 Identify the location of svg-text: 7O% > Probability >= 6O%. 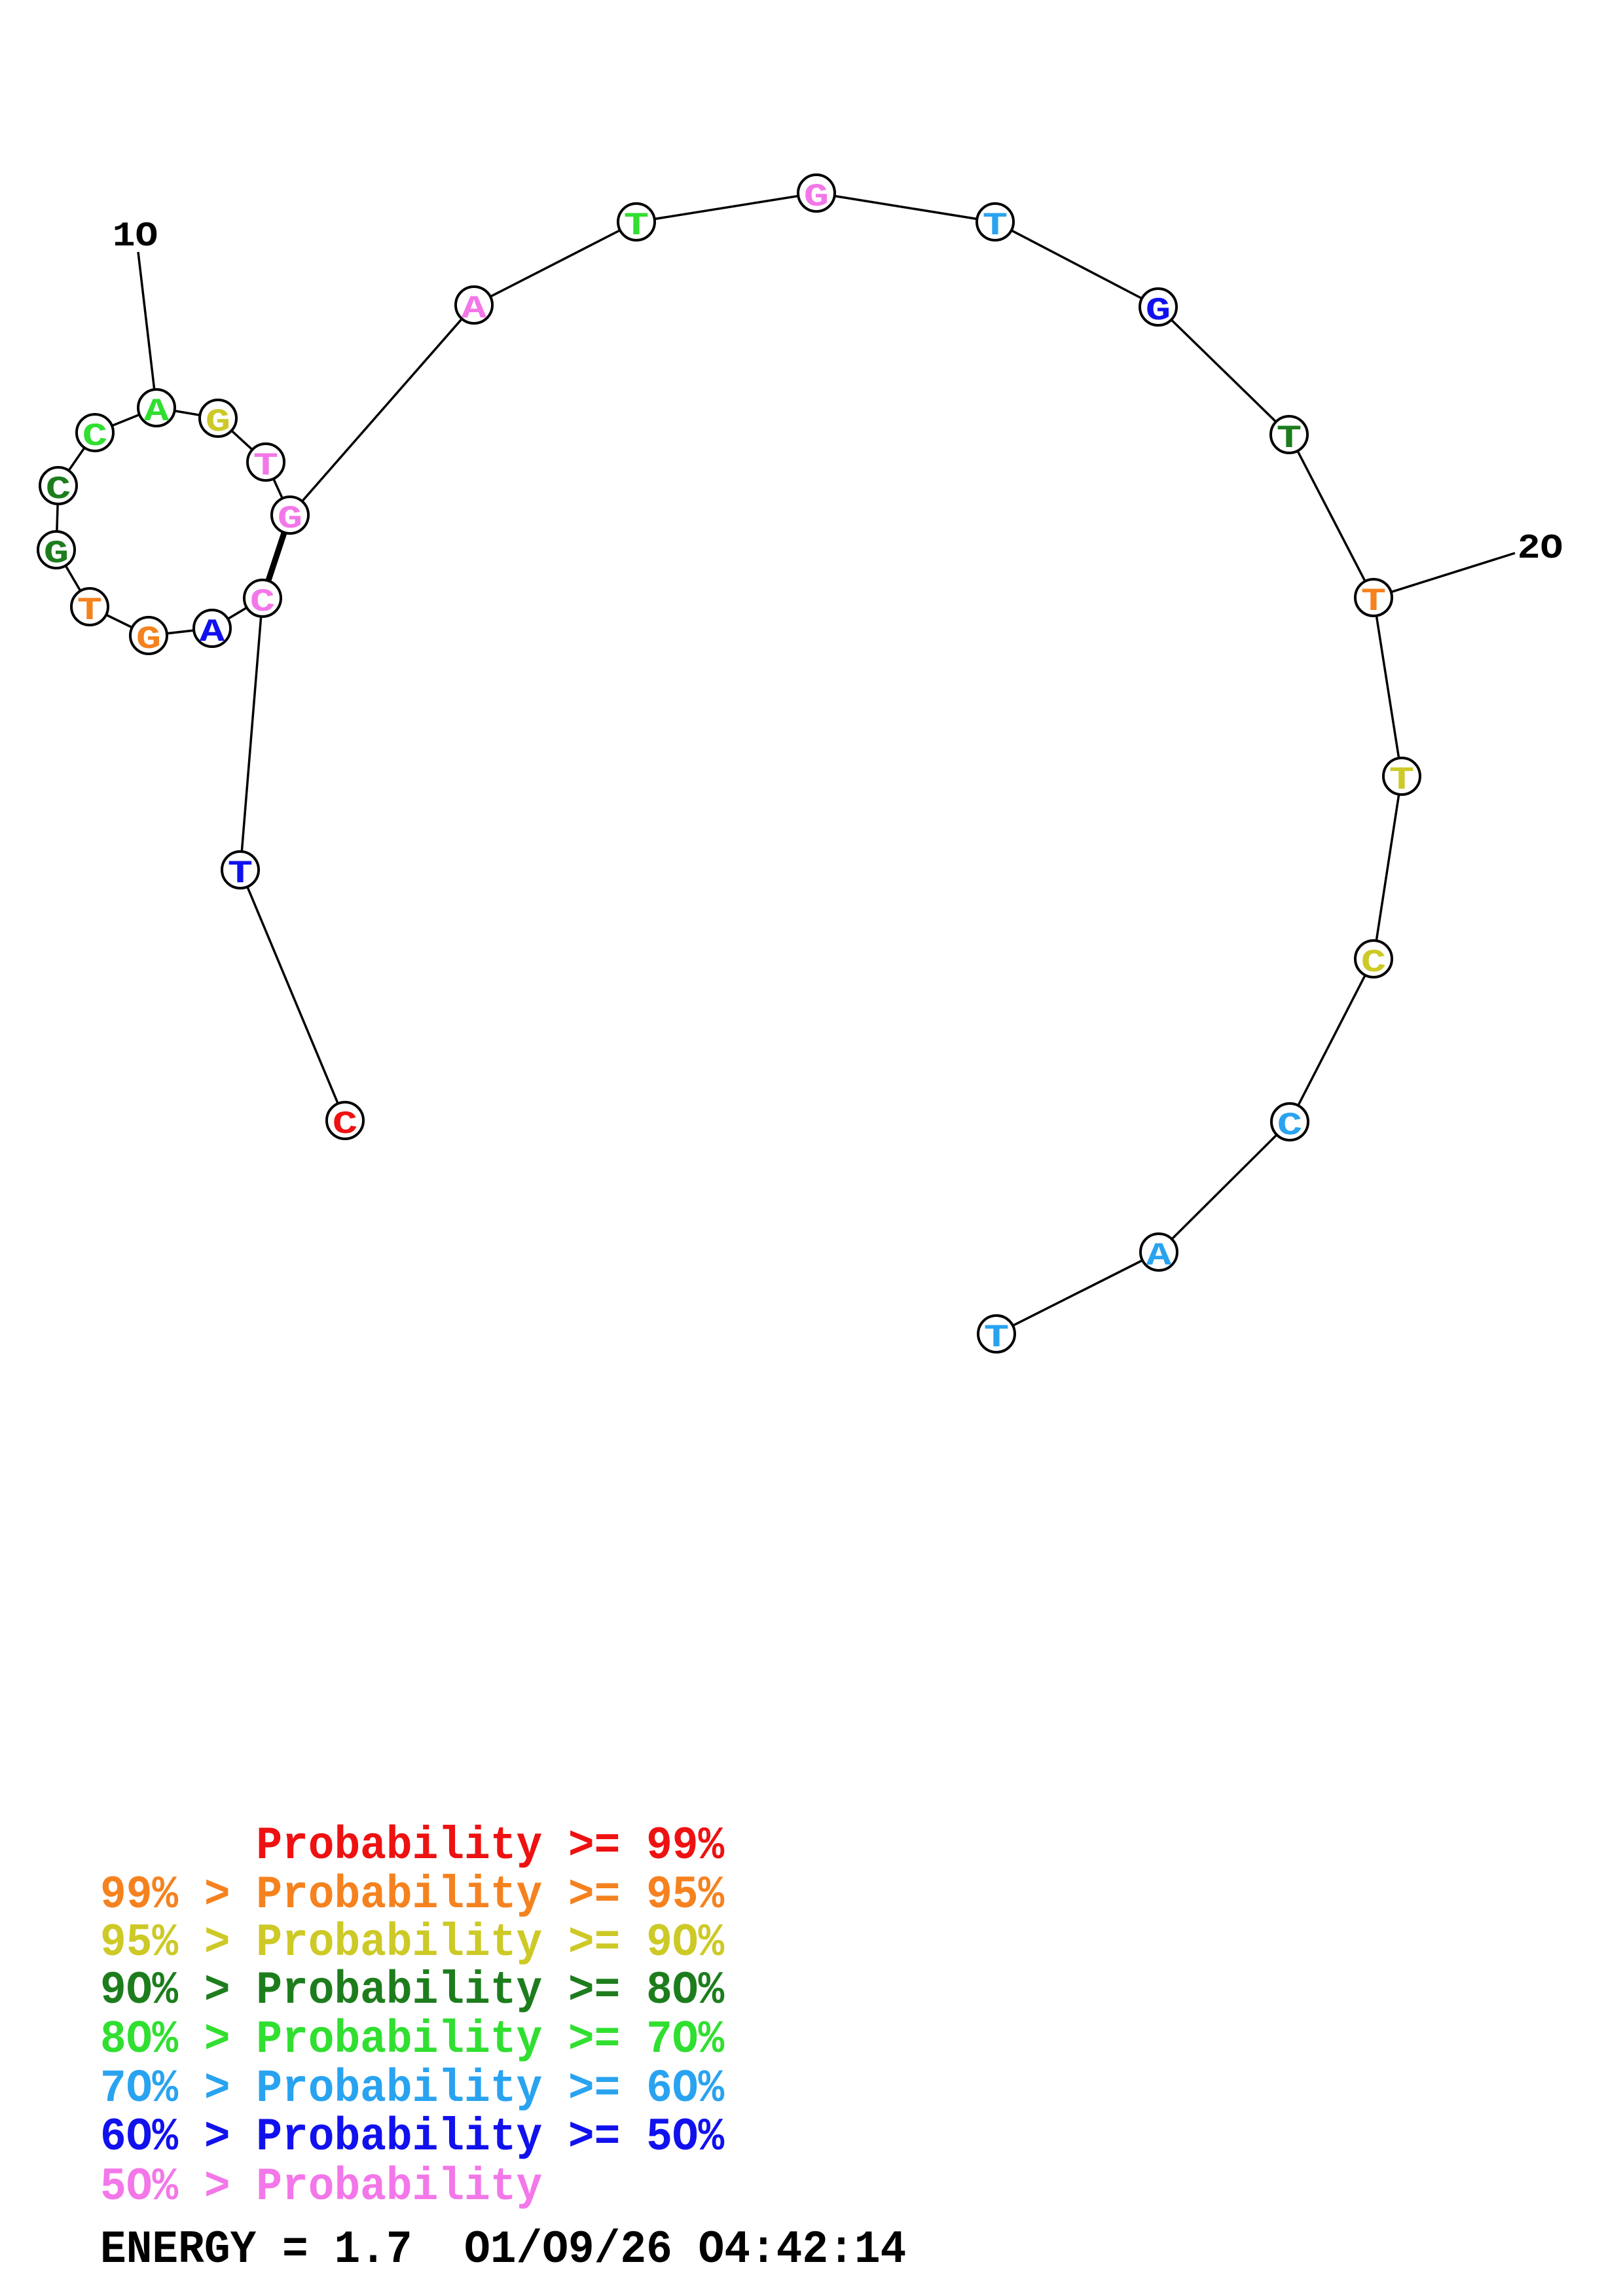
(412, 2089).